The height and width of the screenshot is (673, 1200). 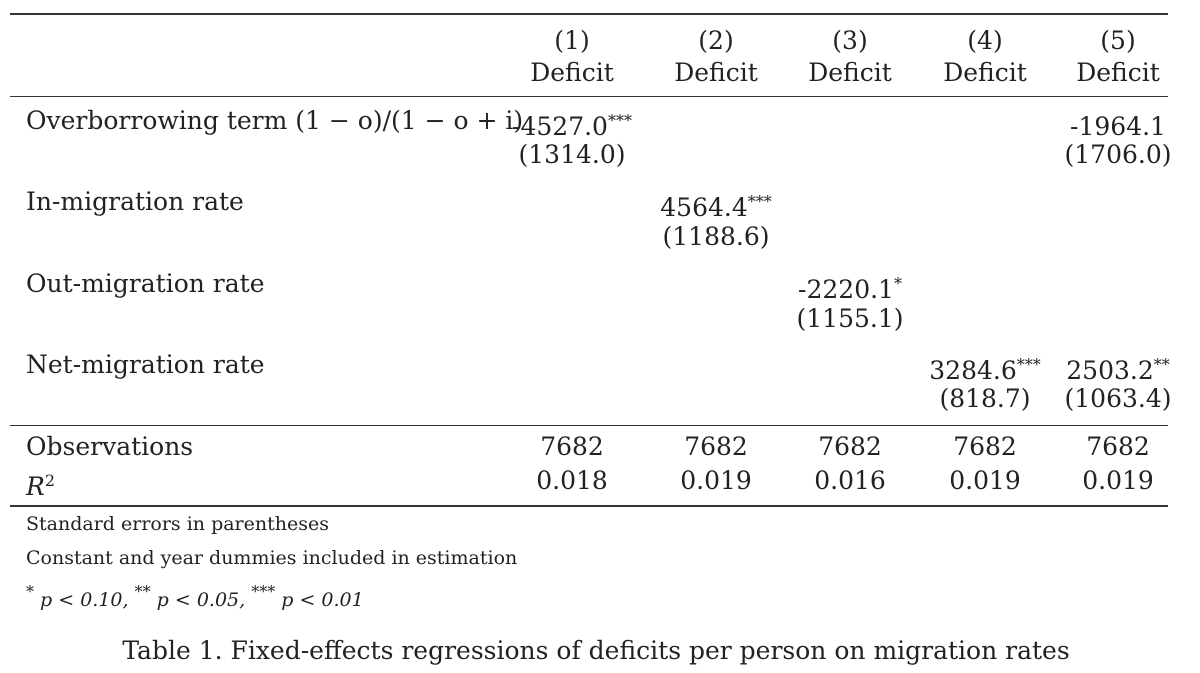 What do you see at coordinates (1118, 126) in the screenshot?
I see `coef-cell: -1964.1` at bounding box center [1118, 126].